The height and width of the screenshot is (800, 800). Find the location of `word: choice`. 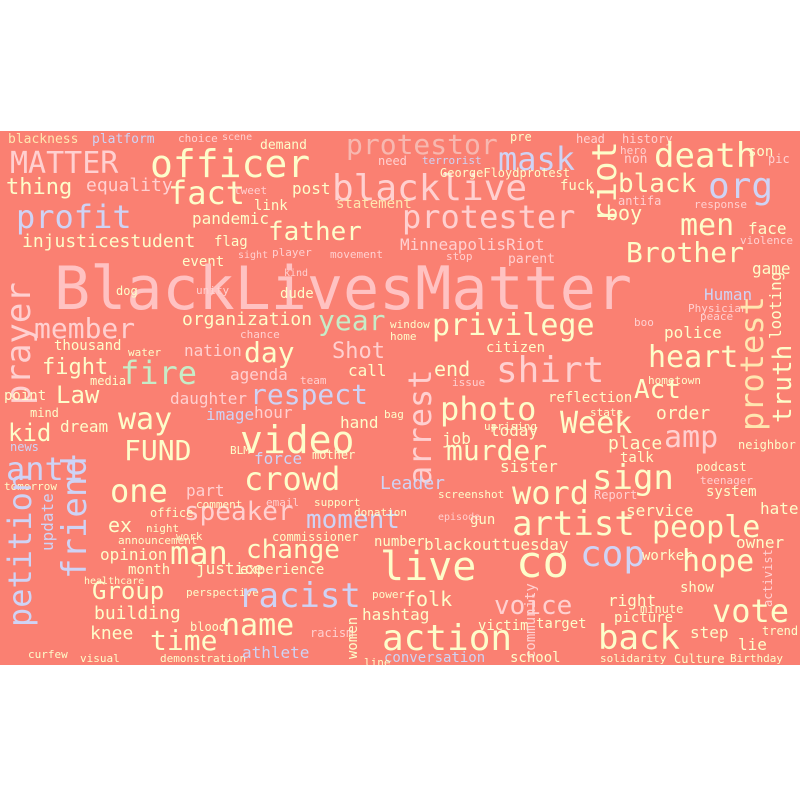

word: choice is located at coordinates (198, 138).